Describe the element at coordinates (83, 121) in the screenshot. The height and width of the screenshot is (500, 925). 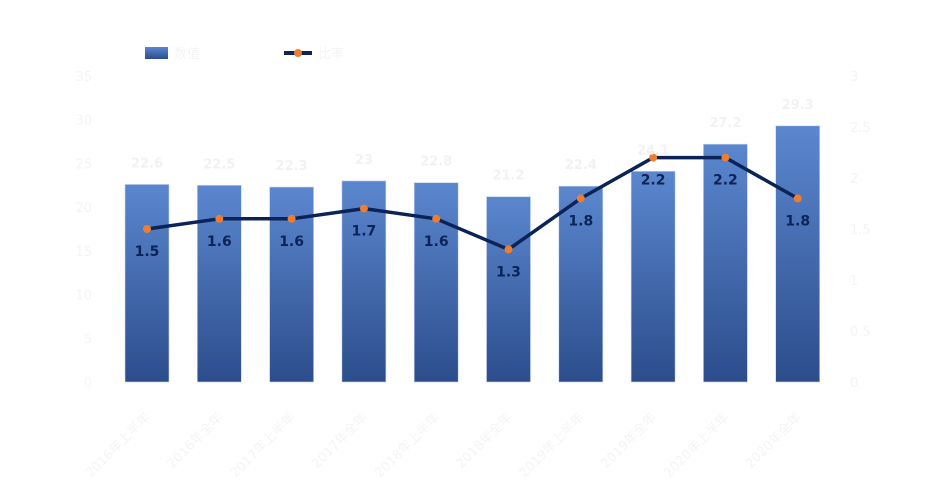
I see `y-left-tick-label: 30` at that location.